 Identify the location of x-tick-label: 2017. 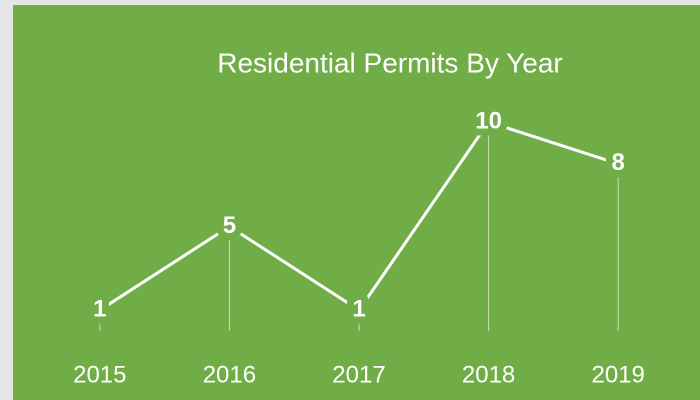
(358, 374).